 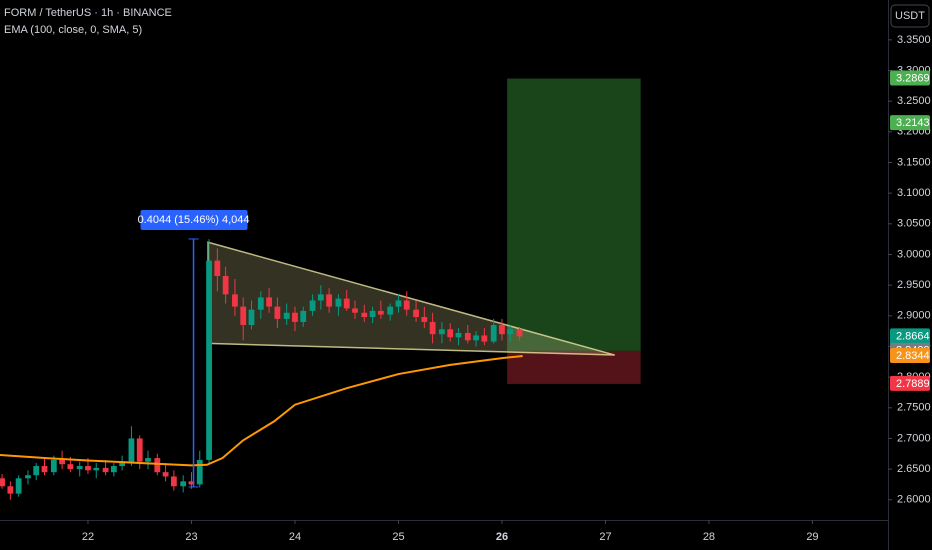 I want to click on price-label: 2.7889, so click(x=913, y=384).